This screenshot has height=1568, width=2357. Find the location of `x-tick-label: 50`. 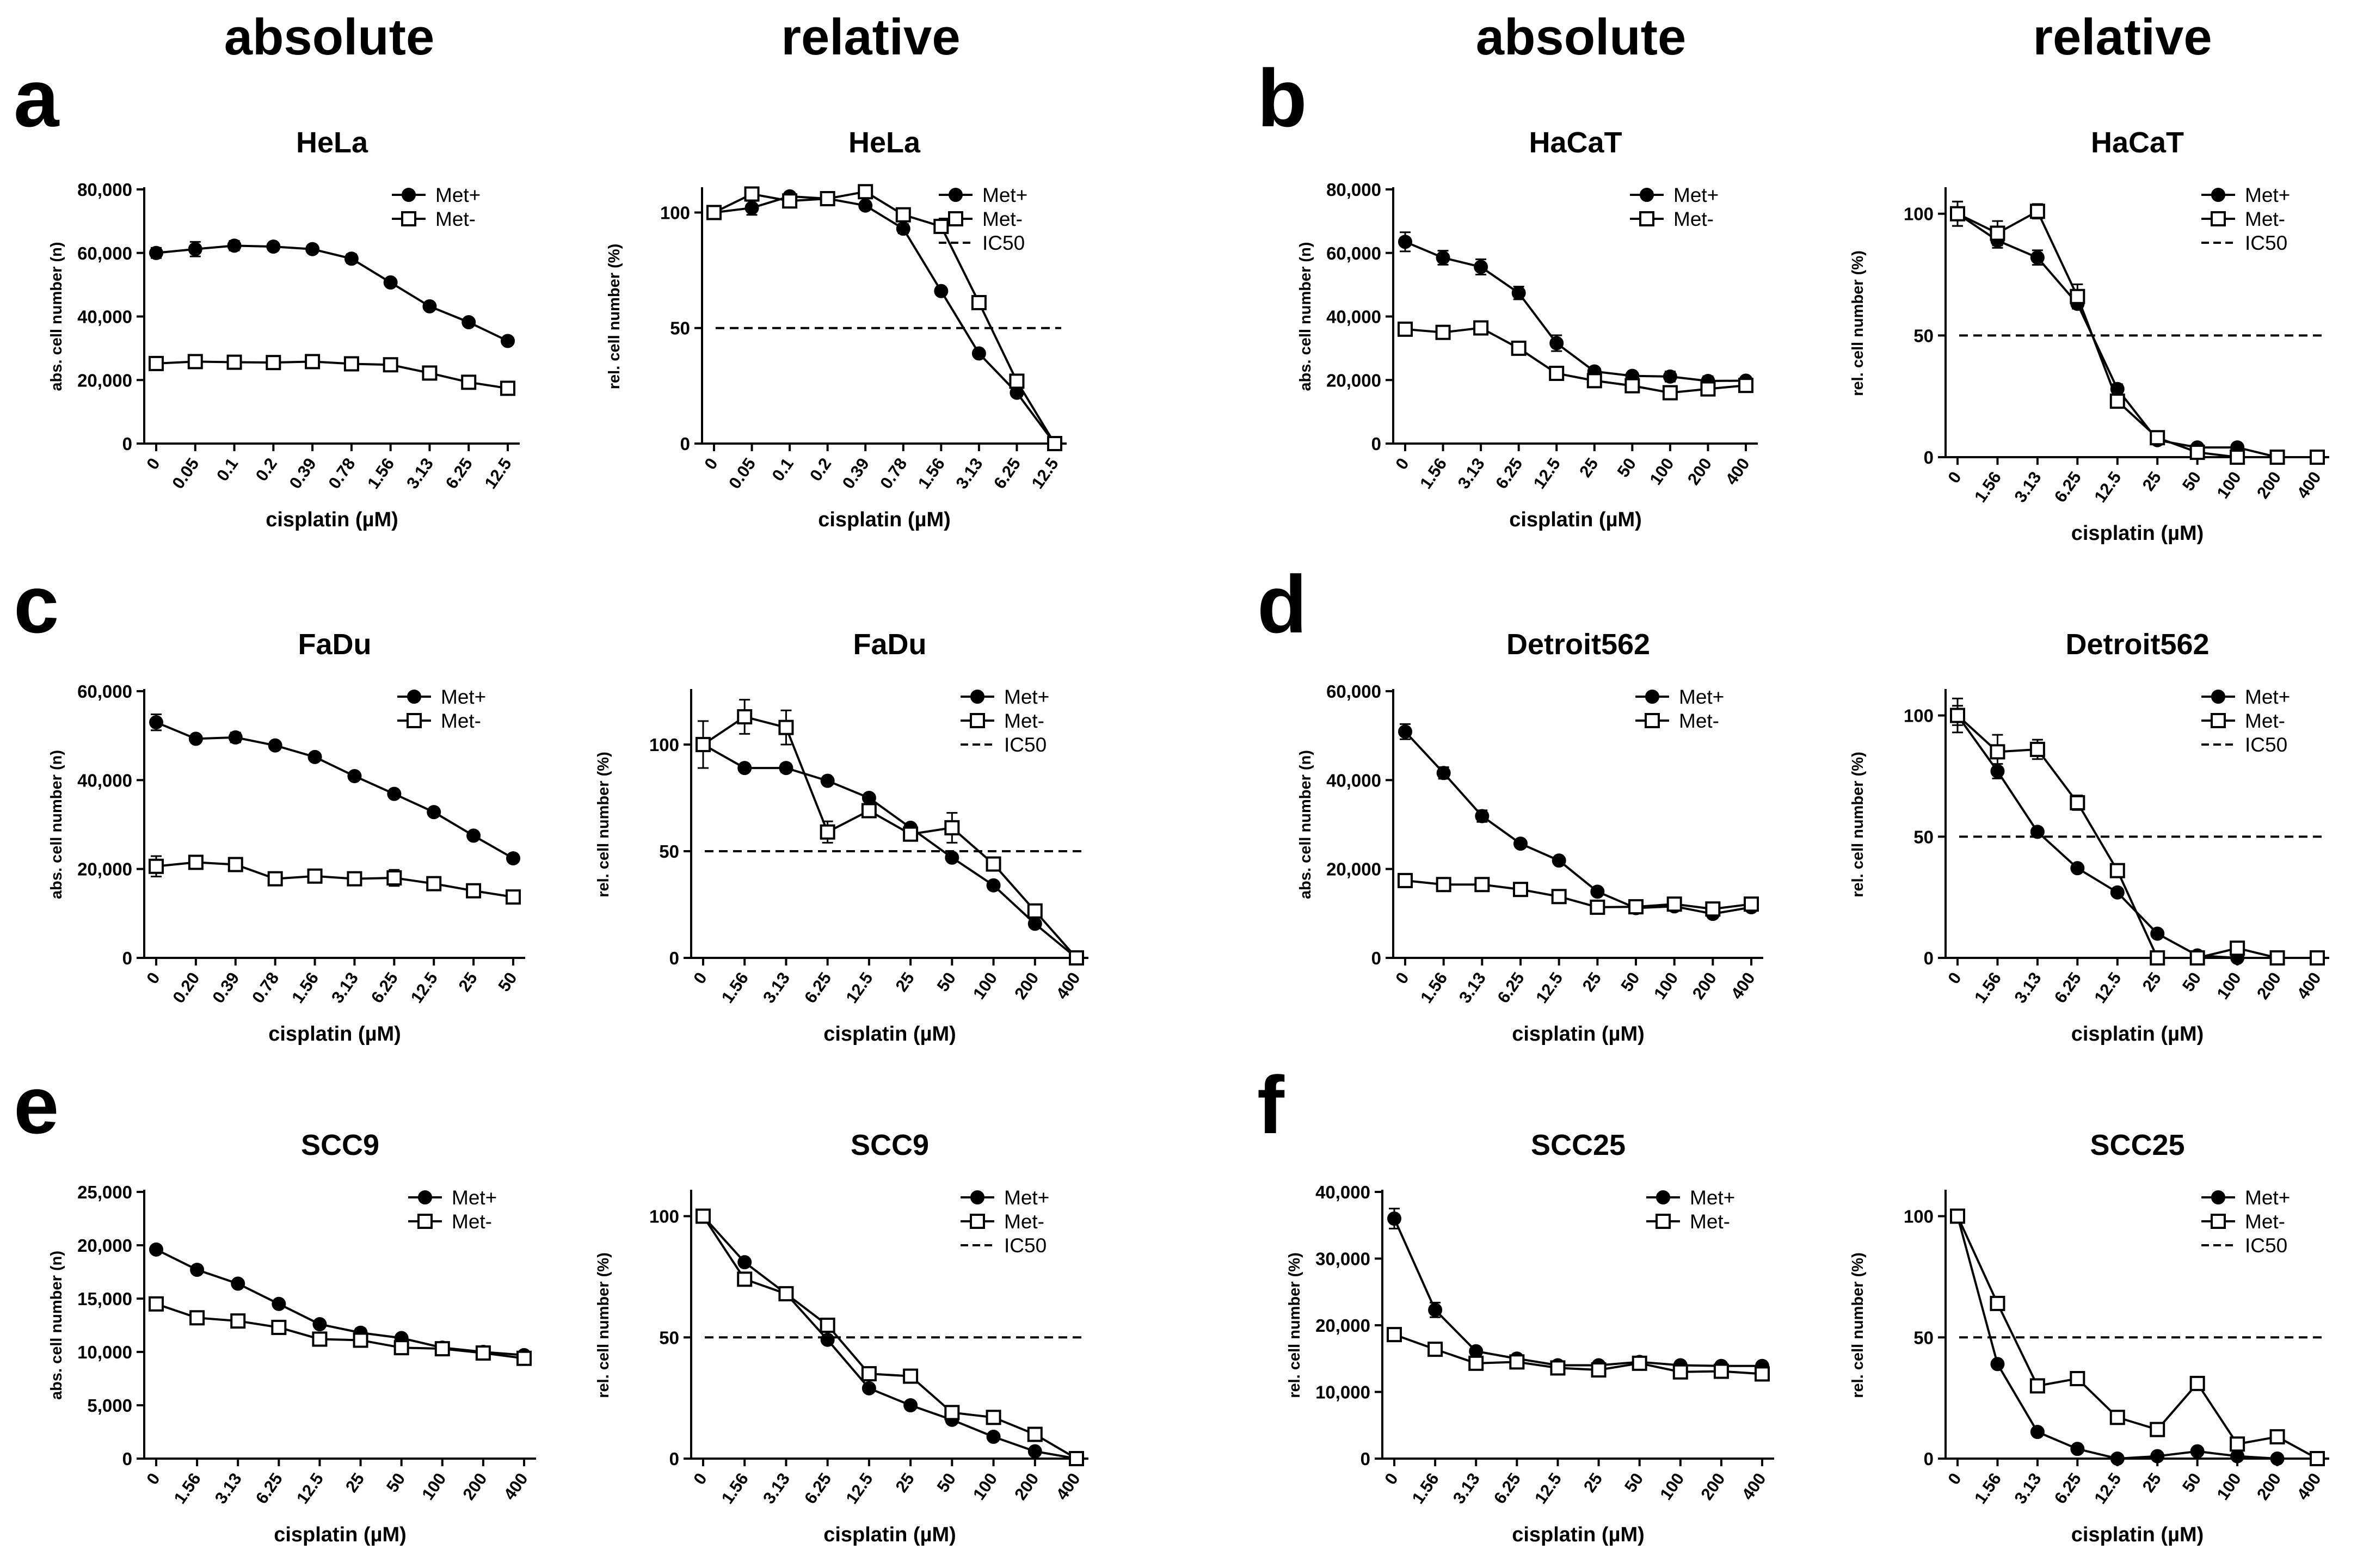

x-tick-label: 50 is located at coordinates (2192, 1482).